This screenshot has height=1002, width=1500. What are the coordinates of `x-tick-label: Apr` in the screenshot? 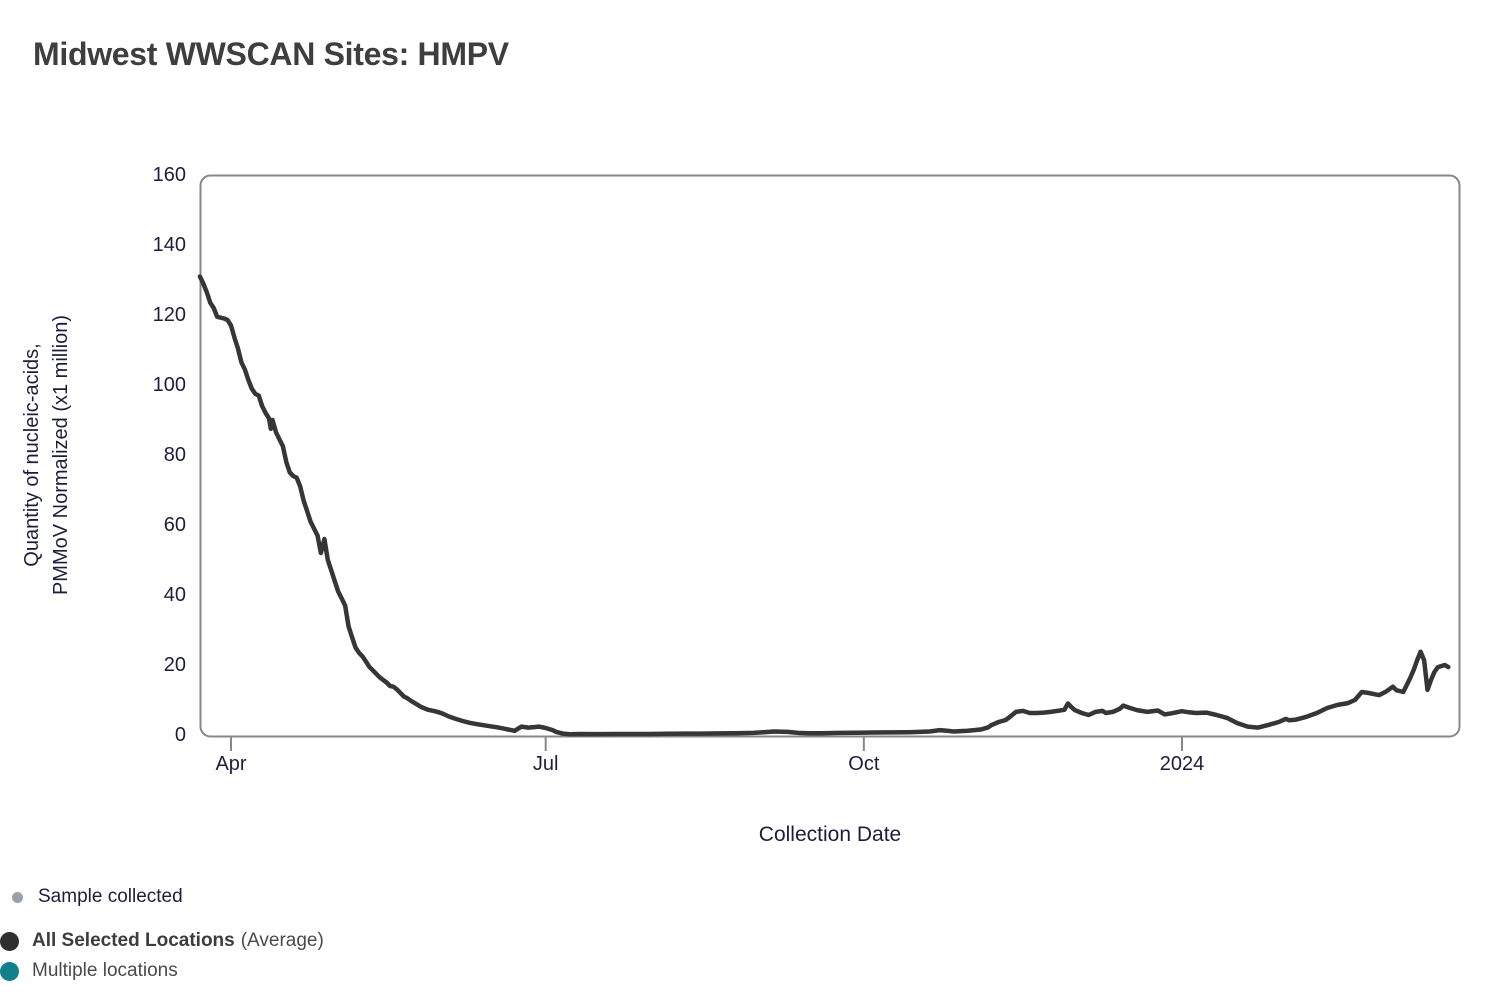 It's located at (231, 764).